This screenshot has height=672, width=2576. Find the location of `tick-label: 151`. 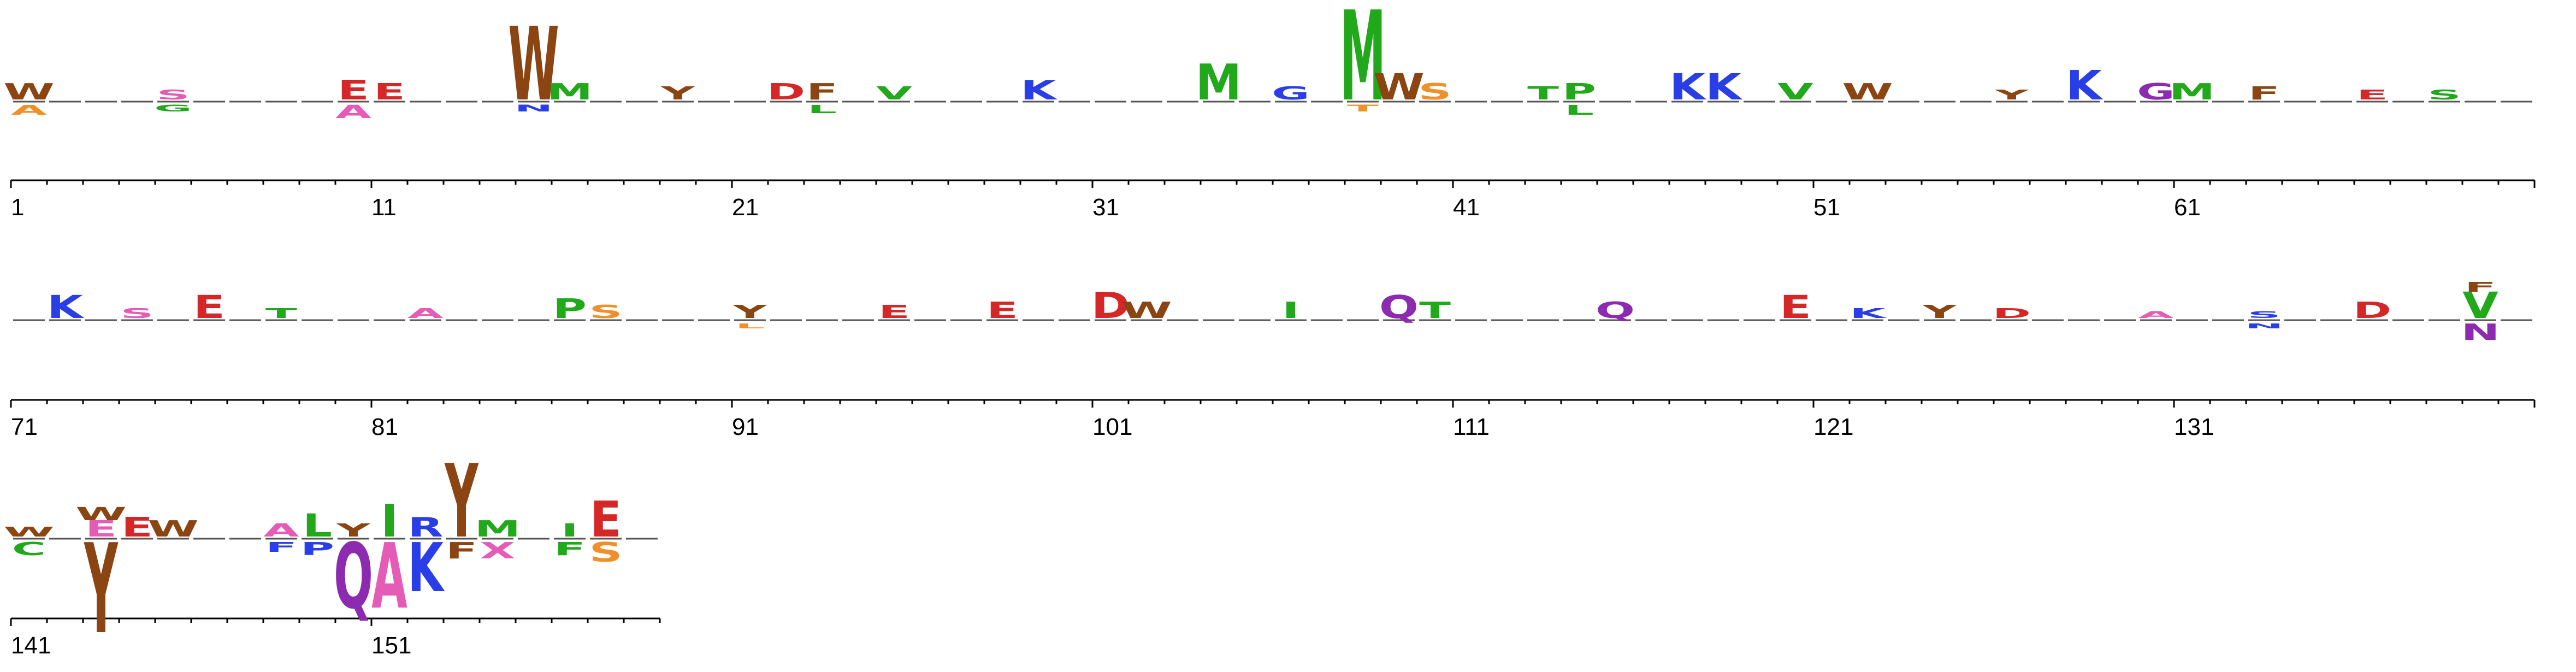

tick-label: 151 is located at coordinates (391, 646).